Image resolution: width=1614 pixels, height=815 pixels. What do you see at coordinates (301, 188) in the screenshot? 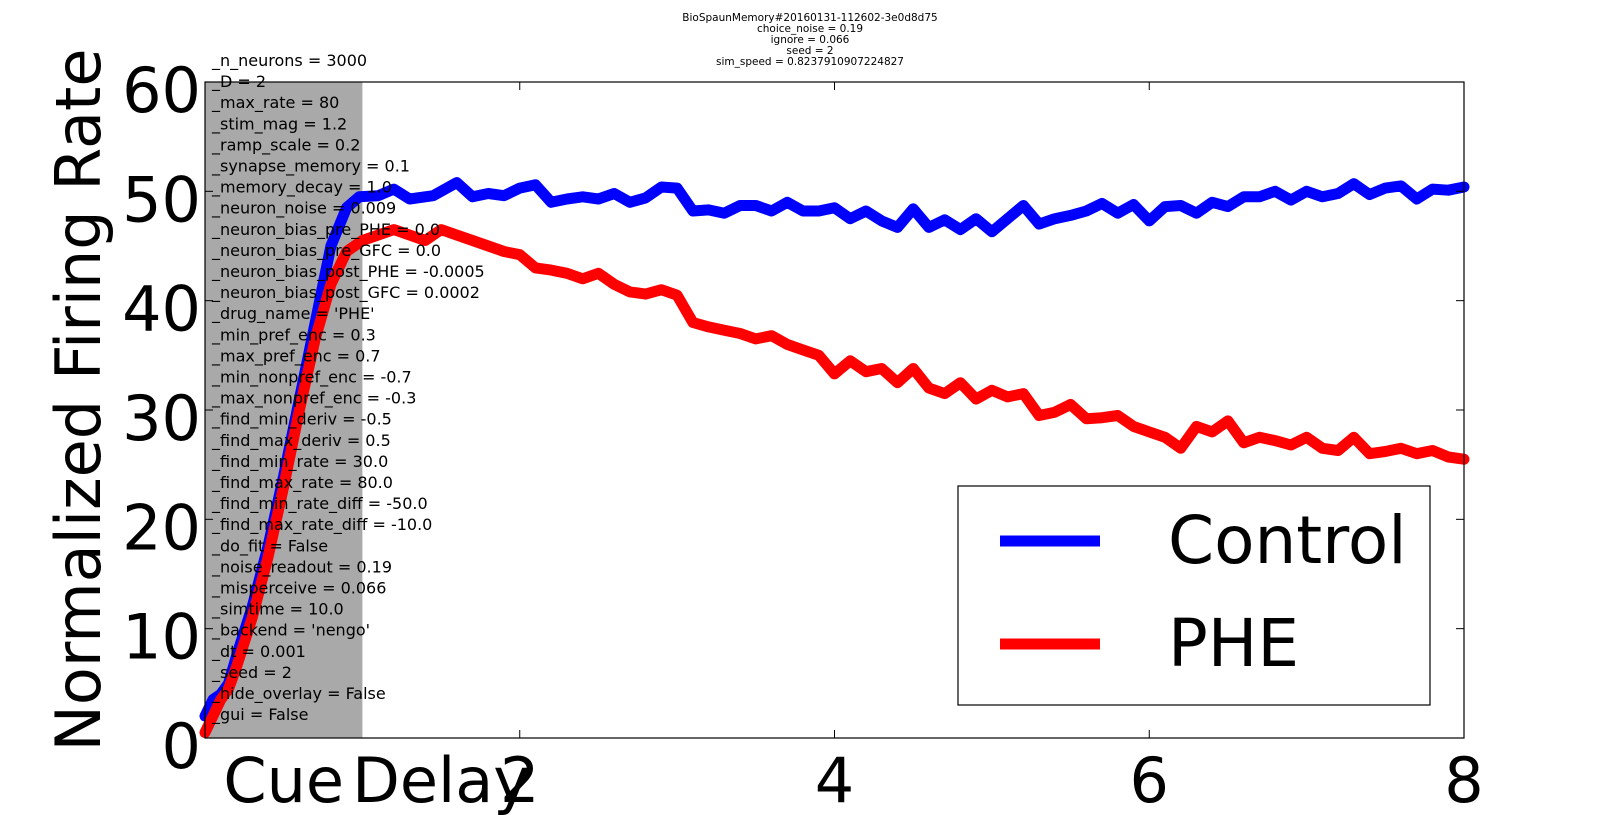
I see `overlay-param-text: _memory_decay = 1.0` at bounding box center [301, 188].